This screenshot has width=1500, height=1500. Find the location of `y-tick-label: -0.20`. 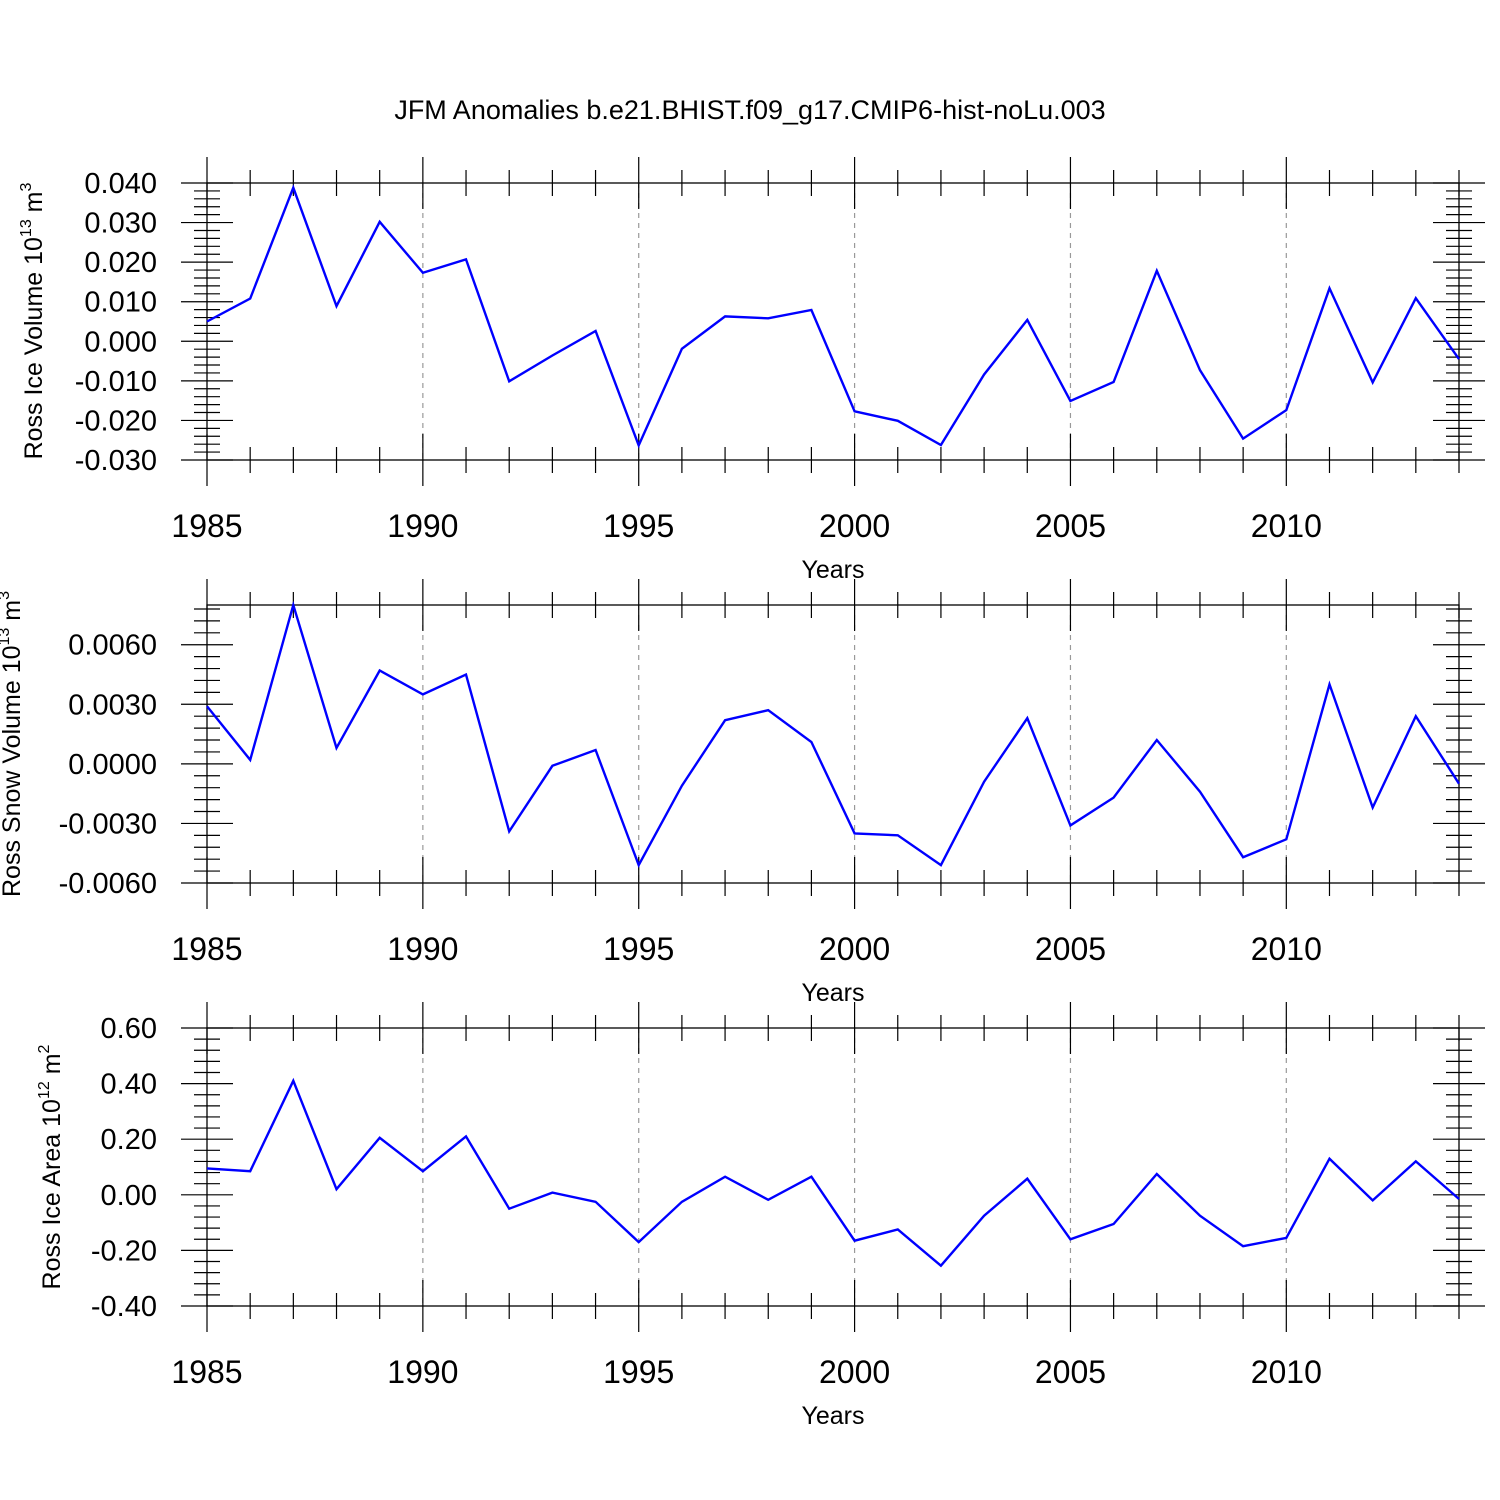

y-tick-label: -0.20 is located at coordinates (124, 1251).